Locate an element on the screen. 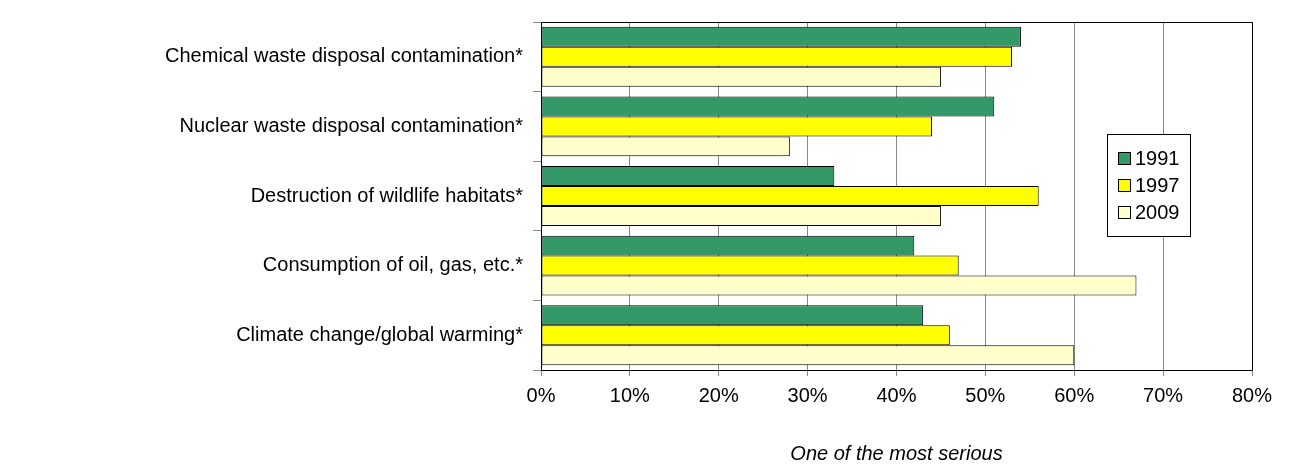 Image resolution: width=1291 pixels, height=470 pixels. y-tick-label: Consumption of oil, gas, etc.* is located at coordinates (393, 264).